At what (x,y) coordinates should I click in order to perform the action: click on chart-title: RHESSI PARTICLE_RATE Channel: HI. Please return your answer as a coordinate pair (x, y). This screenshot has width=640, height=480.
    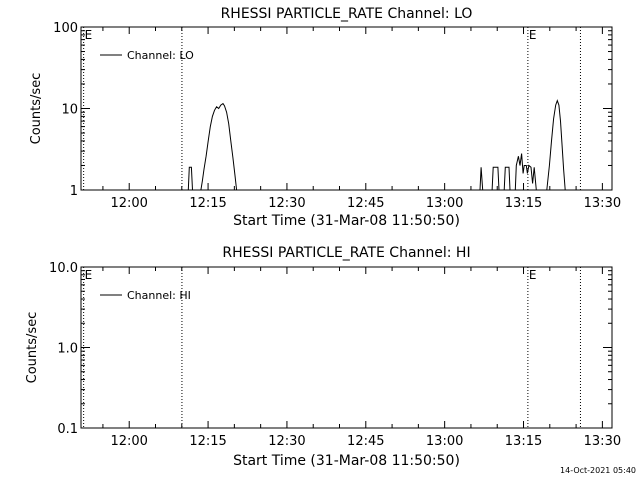
    Looking at the image, I should click on (346, 253).